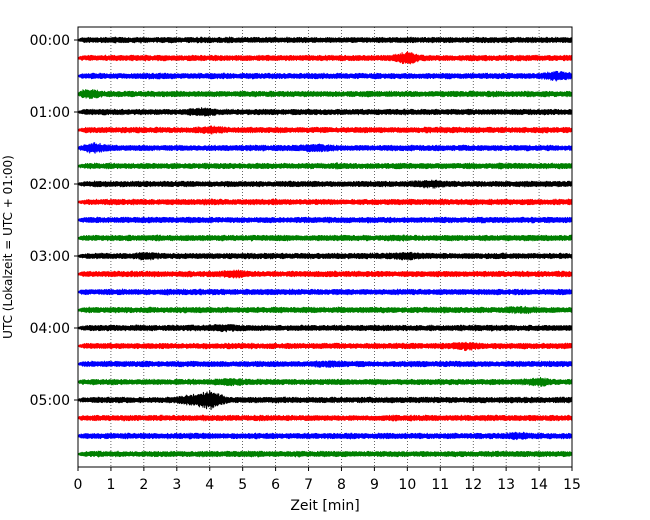  I want to click on x-tick-label-9: 9, so click(374, 485).